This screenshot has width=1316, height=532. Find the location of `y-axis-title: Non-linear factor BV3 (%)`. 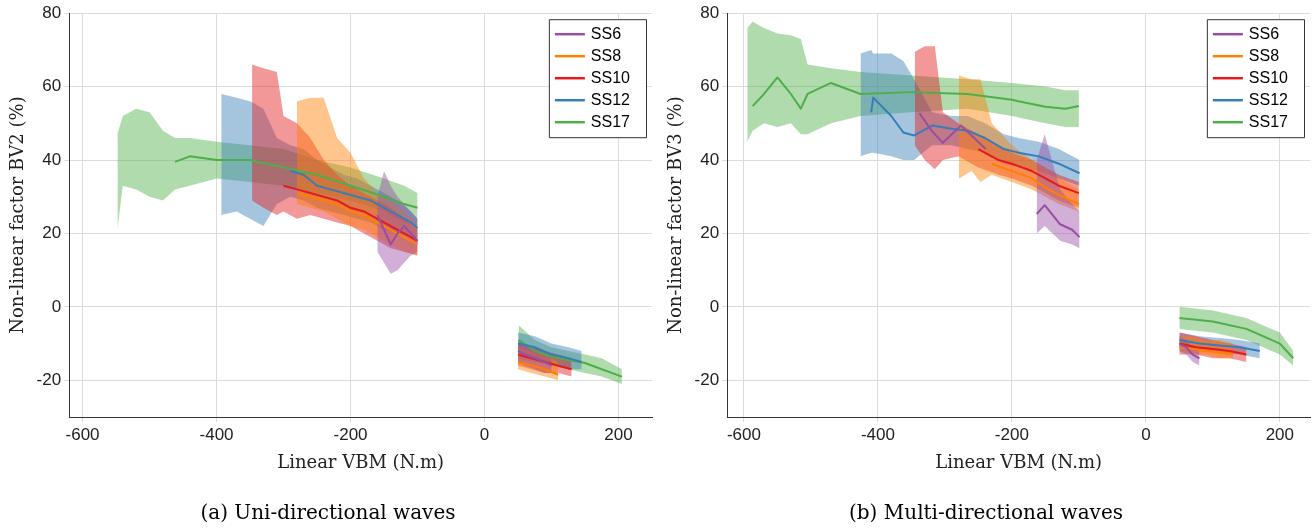

y-axis-title: Non-linear factor BV3 (%) is located at coordinates (675, 215).